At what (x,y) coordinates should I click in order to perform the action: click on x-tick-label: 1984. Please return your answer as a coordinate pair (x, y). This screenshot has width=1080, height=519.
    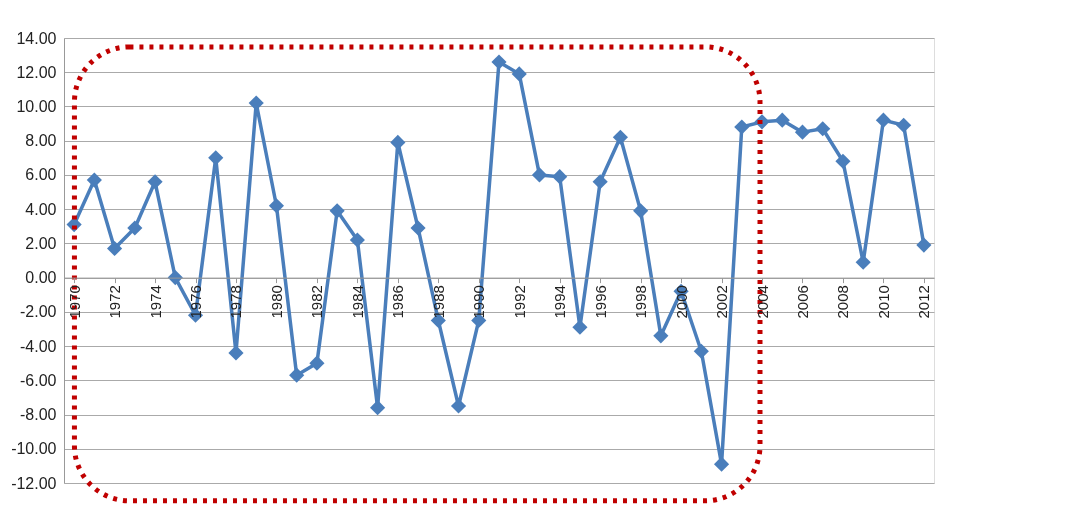
    Looking at the image, I should click on (357, 302).